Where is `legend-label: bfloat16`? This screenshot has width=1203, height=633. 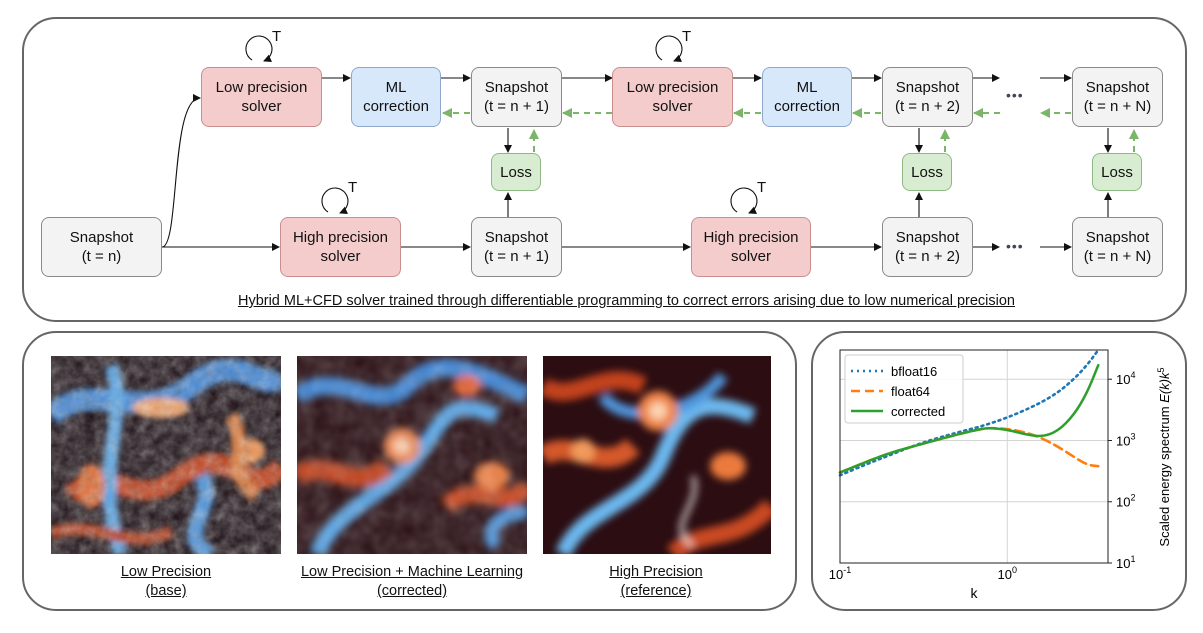
legend-label: bfloat16 is located at coordinates (914, 371).